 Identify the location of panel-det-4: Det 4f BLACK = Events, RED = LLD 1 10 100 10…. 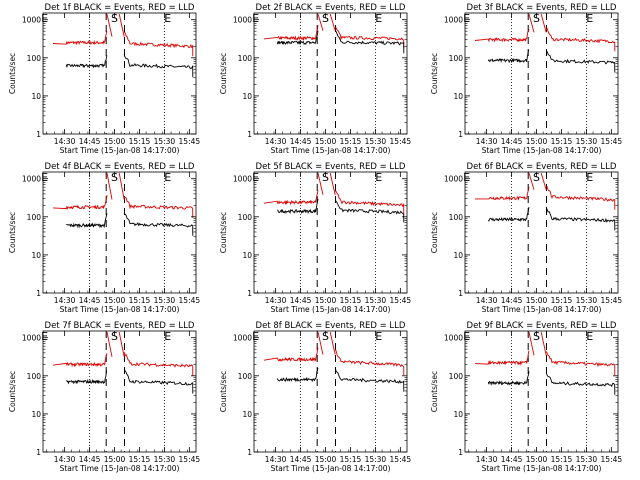
(104, 238).